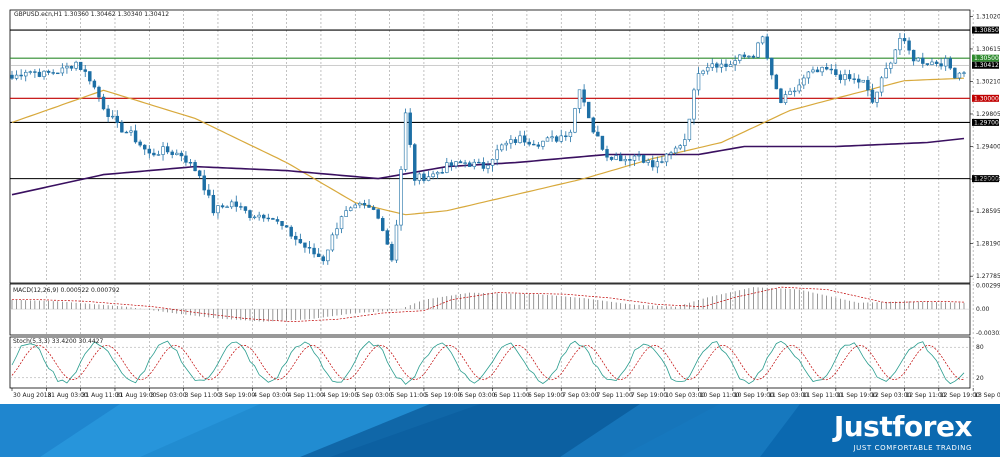 The image size is (1000, 457). Describe the element at coordinates (203, 395) in the screenshot. I see `time-label: 3 Sep 11:00` at that location.